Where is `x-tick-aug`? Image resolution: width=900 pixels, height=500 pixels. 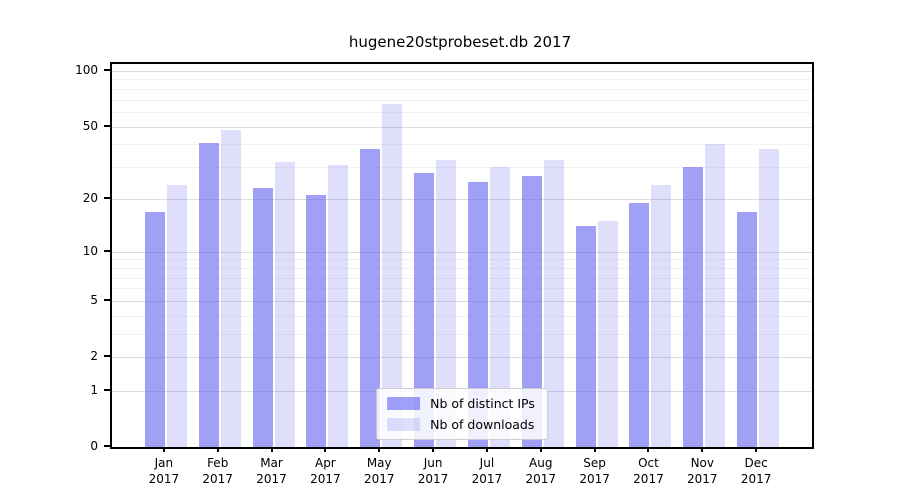 x-tick-aug is located at coordinates (540, 449).